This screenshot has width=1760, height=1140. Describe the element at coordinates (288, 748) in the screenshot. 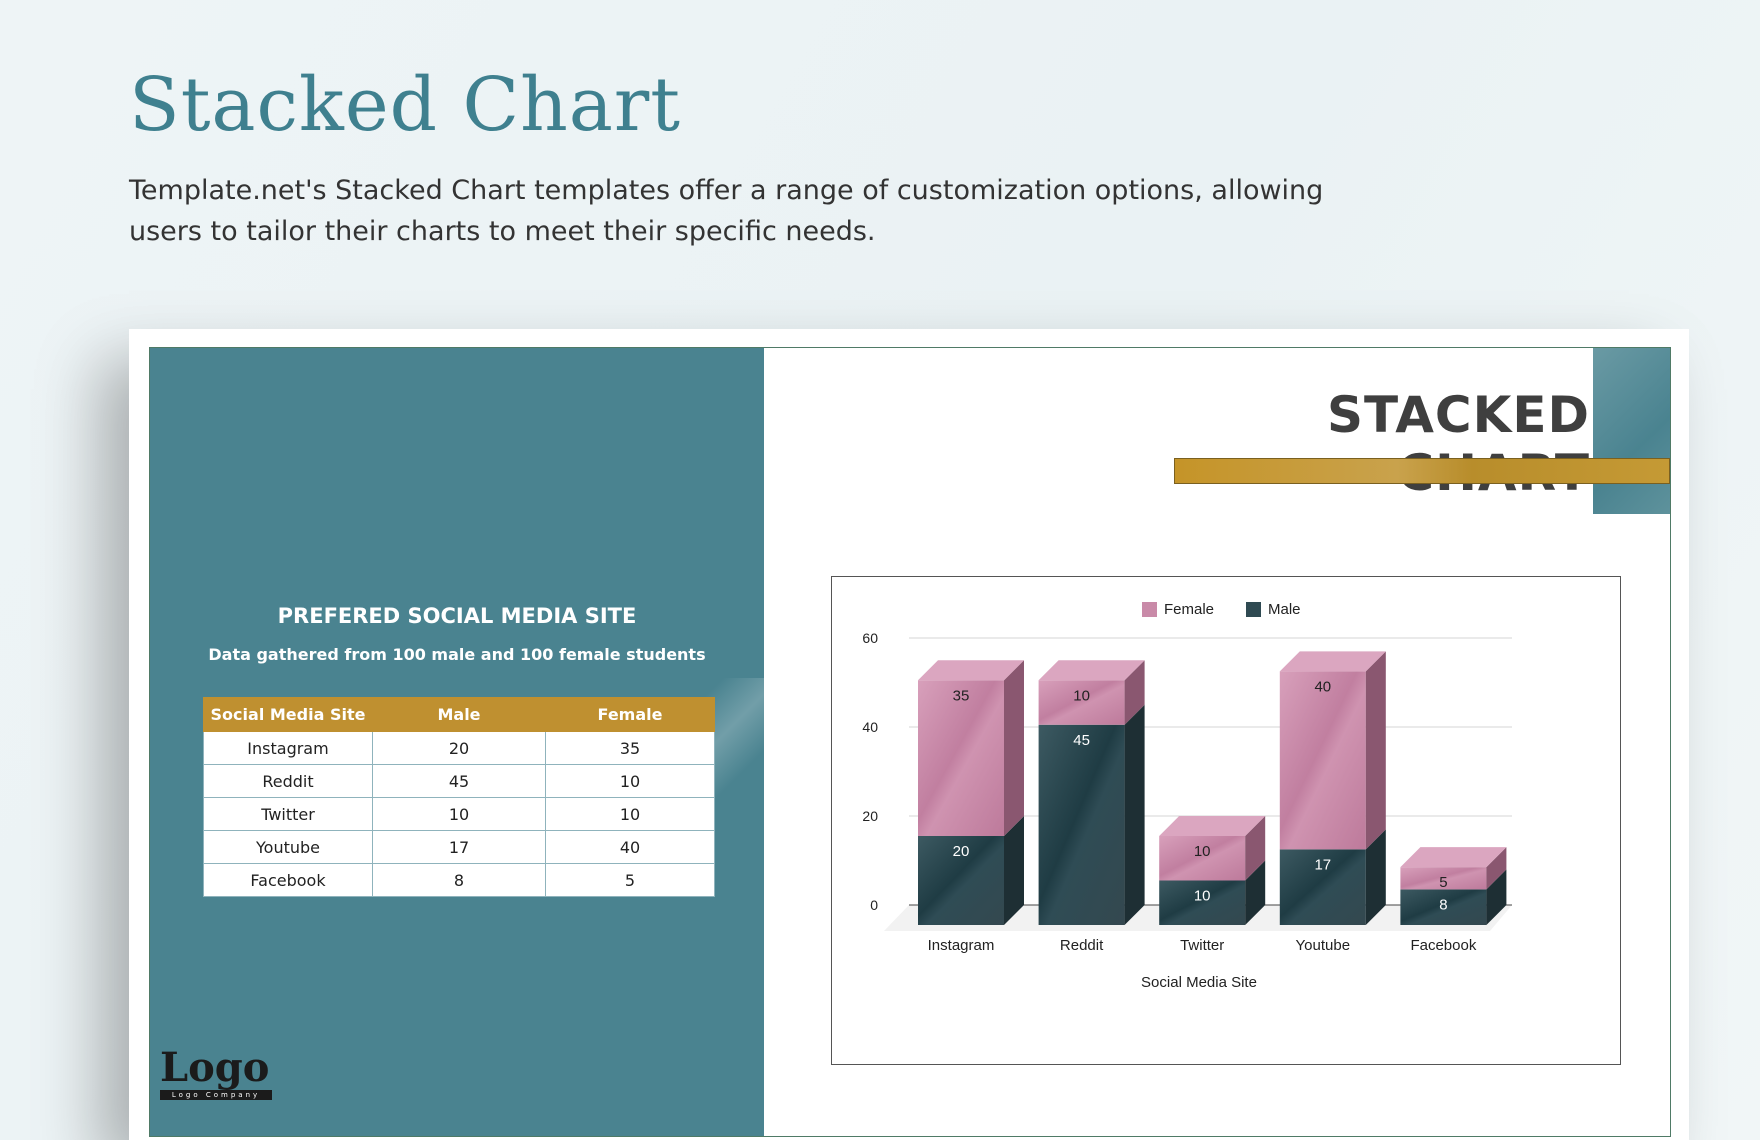

I see `cell-site: Instagram` at that location.